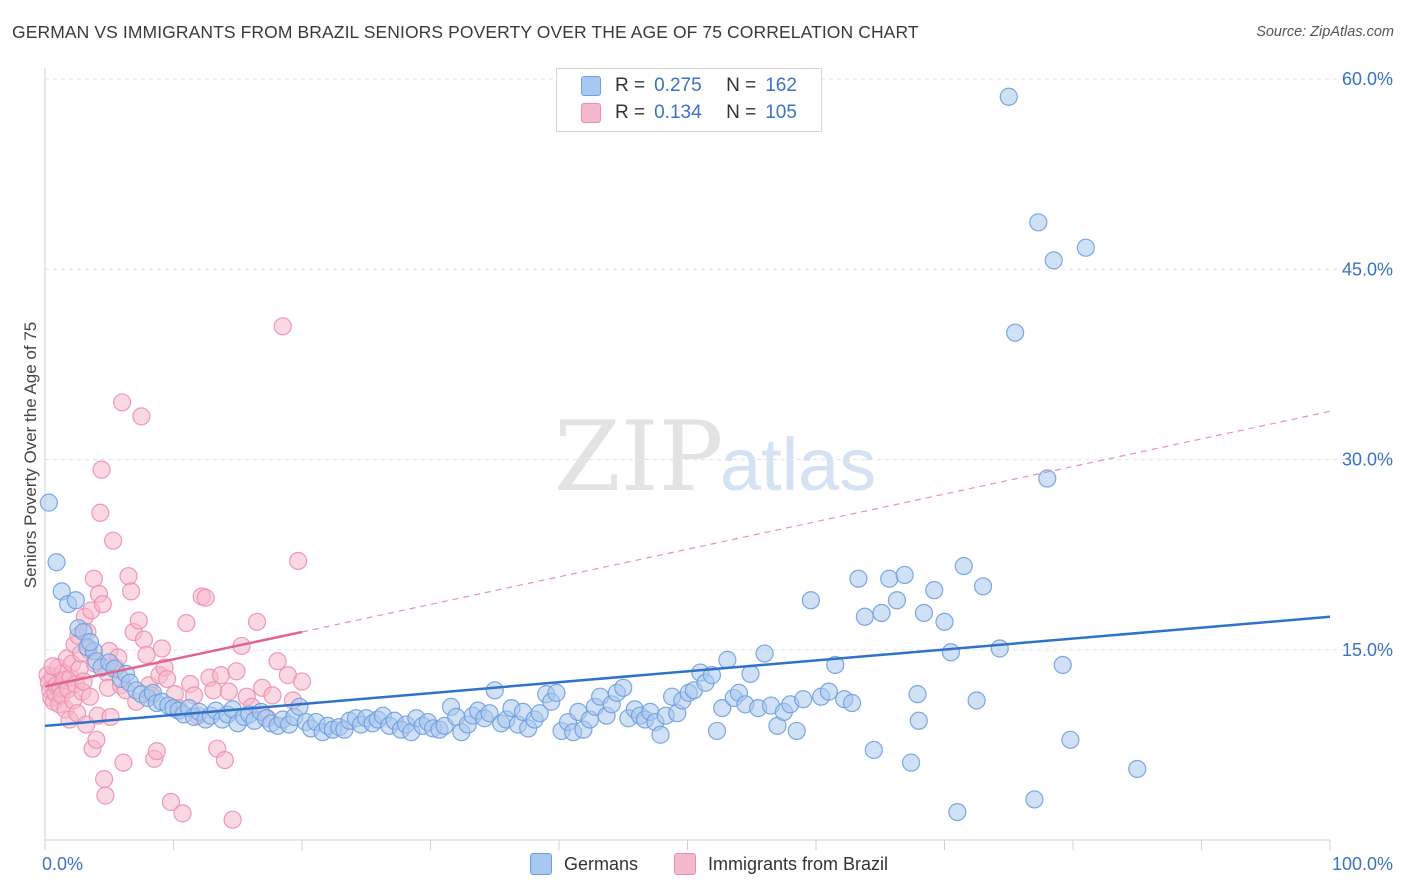 The width and height of the screenshot is (1406, 892). Describe the element at coordinates (741, 85) in the screenshot. I see `legend-n-label: N =` at that location.